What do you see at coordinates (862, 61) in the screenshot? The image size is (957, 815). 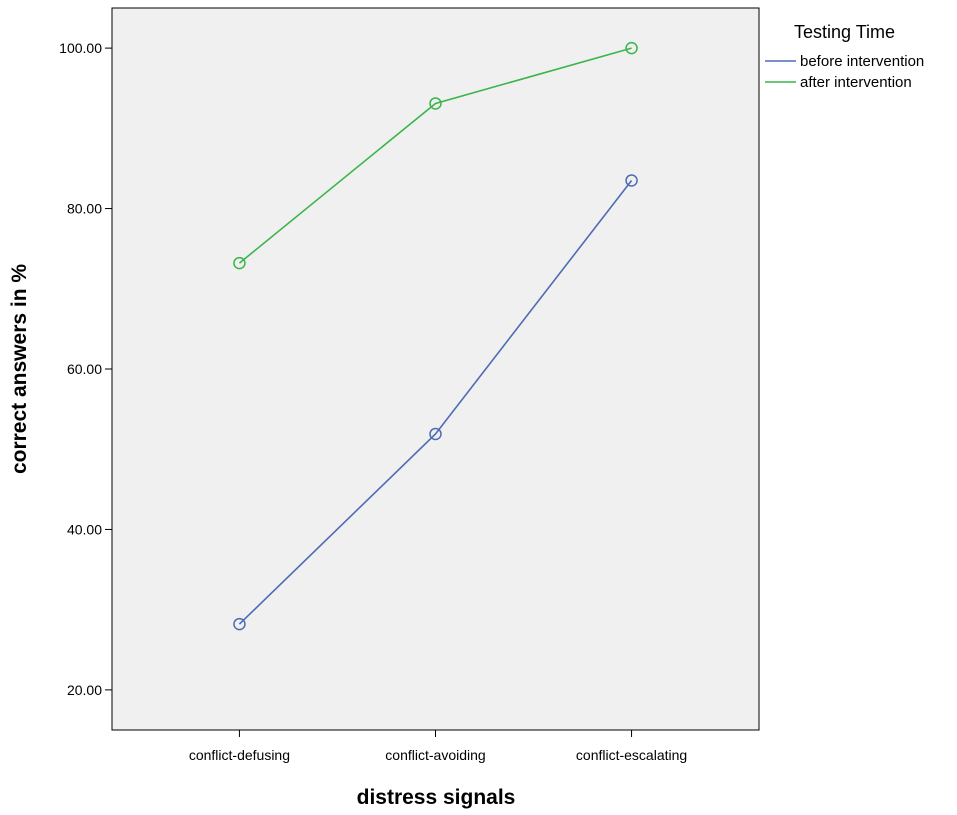 I see `legend-label: before intervention` at bounding box center [862, 61].